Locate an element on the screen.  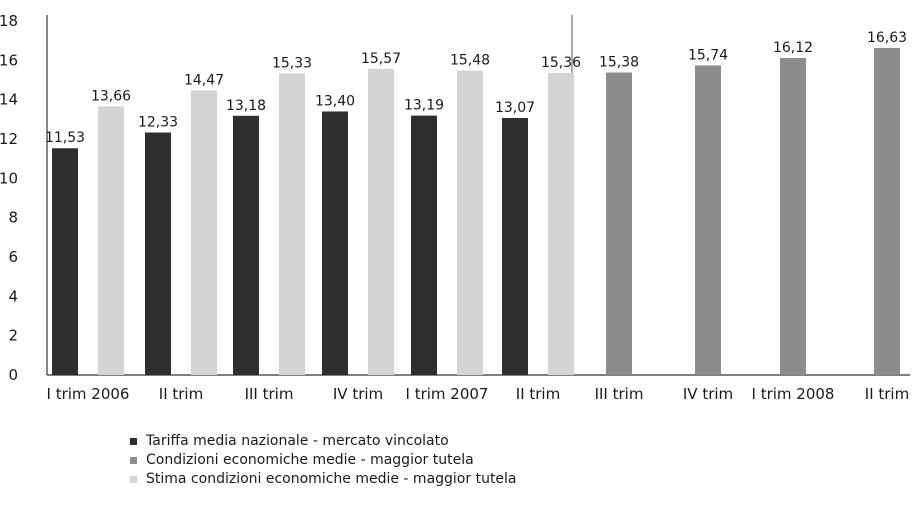
data-label: 13,18 is located at coordinates (246, 106).